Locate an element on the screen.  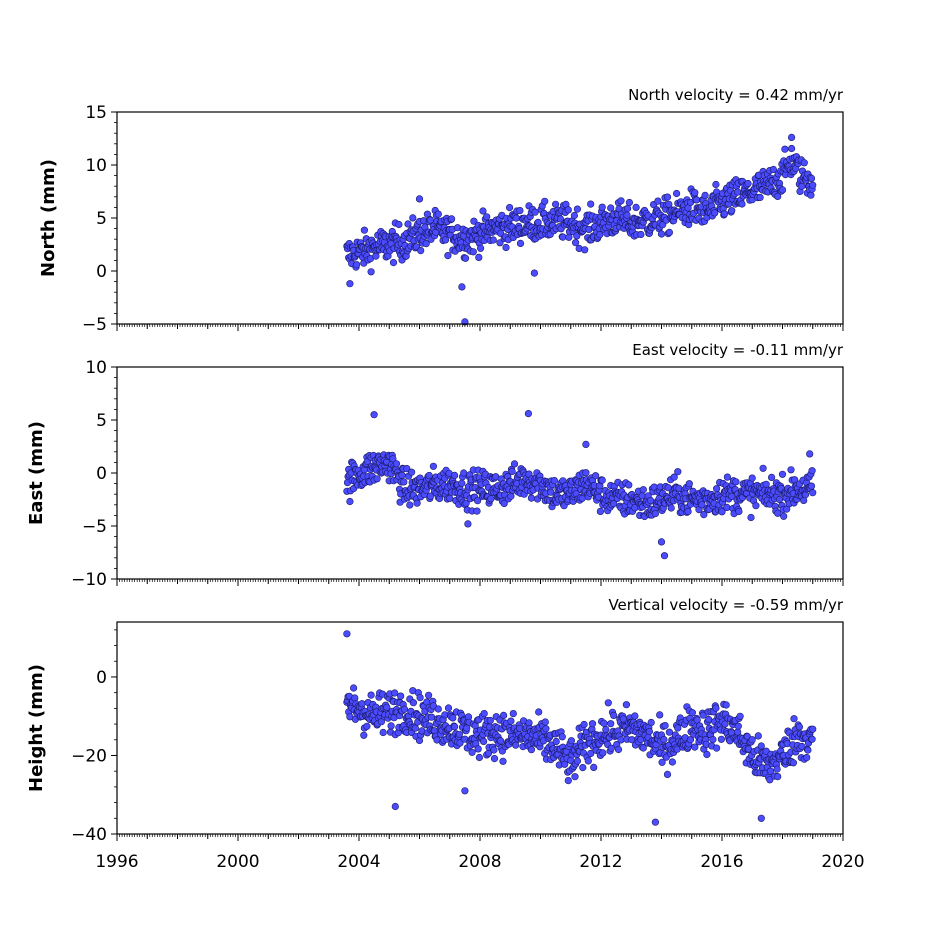
north-y-tick-label: 15 is located at coordinates (96, 113).